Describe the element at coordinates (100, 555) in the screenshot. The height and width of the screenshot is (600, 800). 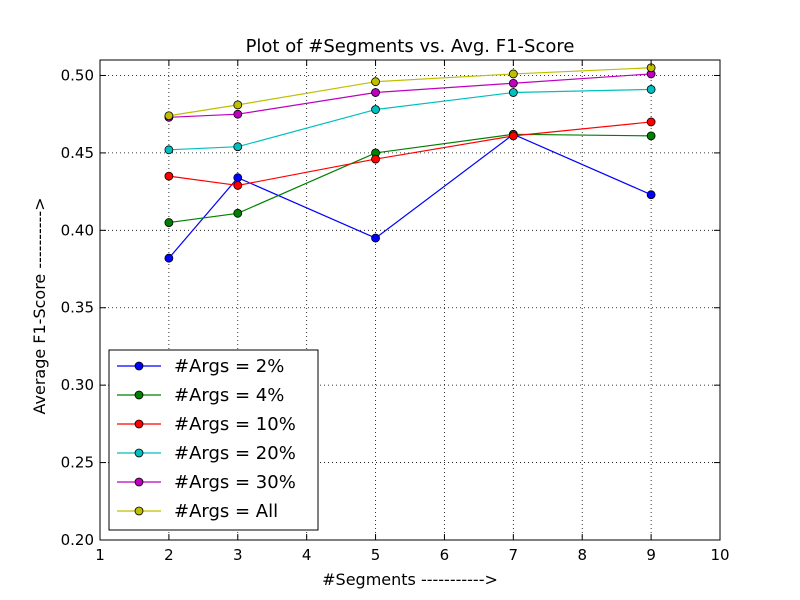
I see `x-tick-label: 1` at that location.